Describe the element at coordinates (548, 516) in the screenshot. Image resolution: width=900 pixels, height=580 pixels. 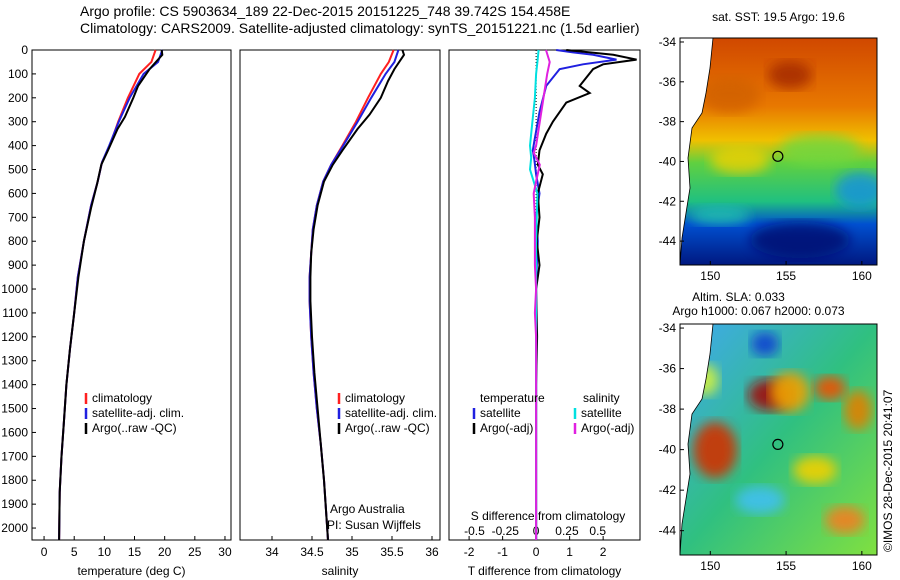
I see `x-top-axis-label: S difference from climatology` at that location.